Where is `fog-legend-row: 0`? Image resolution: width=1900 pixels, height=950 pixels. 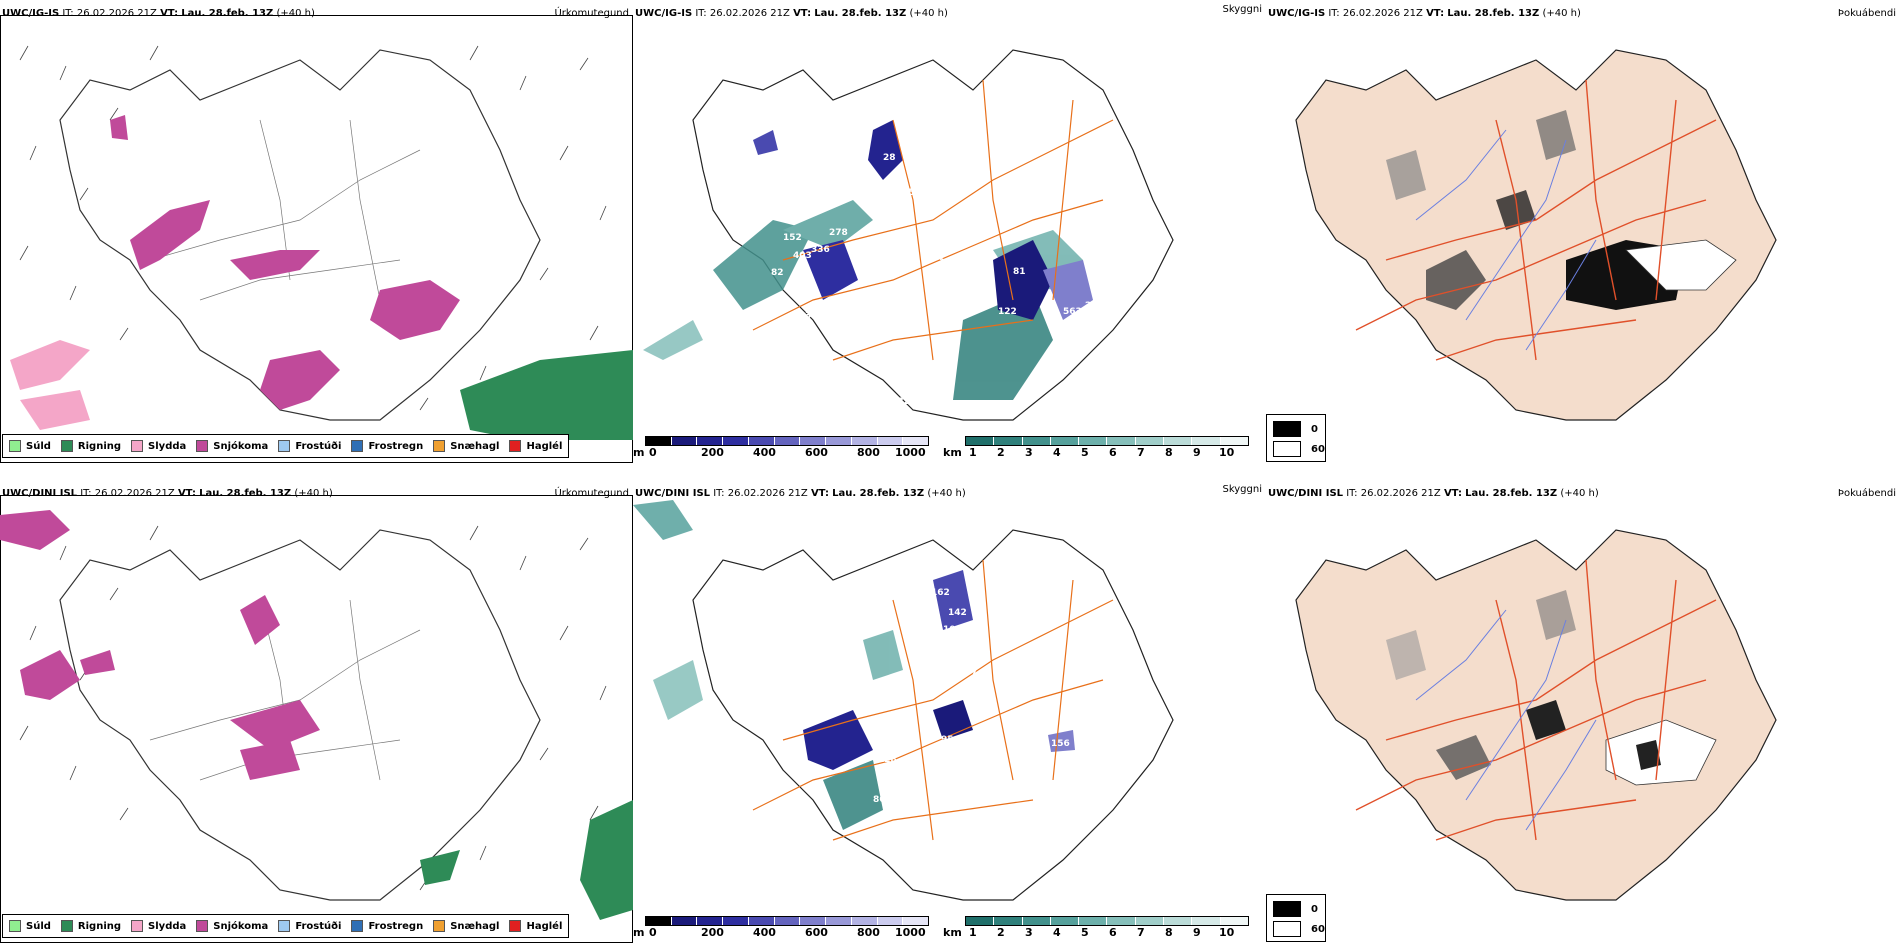 fog-legend-row: 0 is located at coordinates (1295, 429).